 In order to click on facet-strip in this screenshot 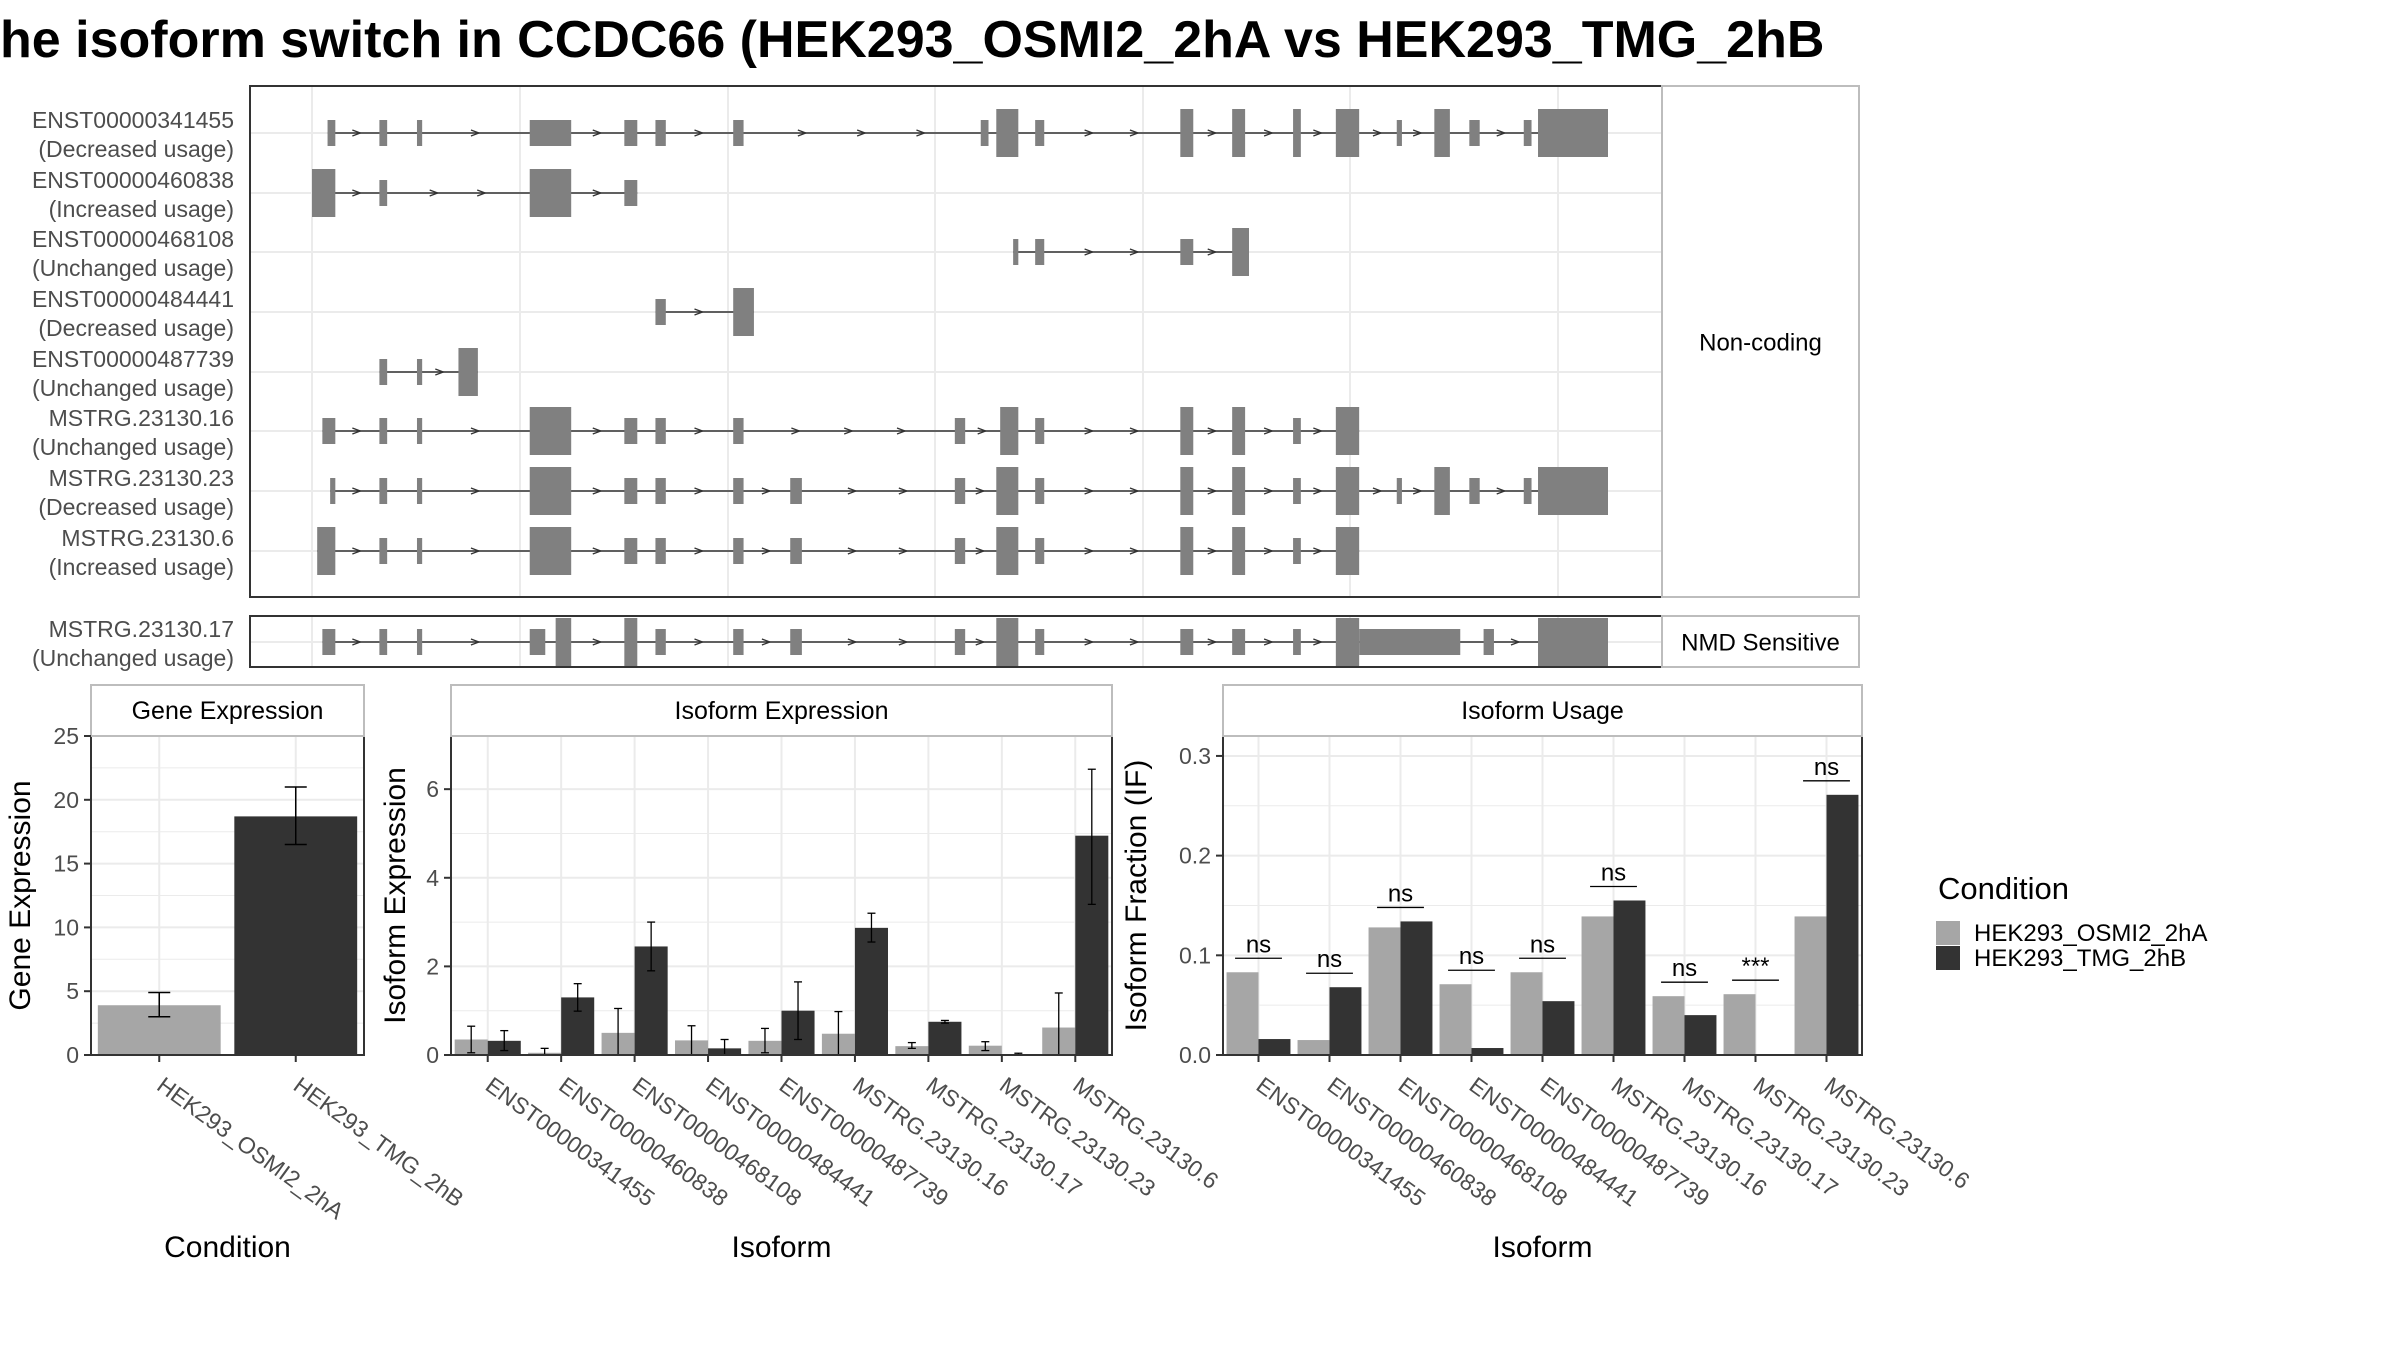, I will do `click(1760, 641)`.